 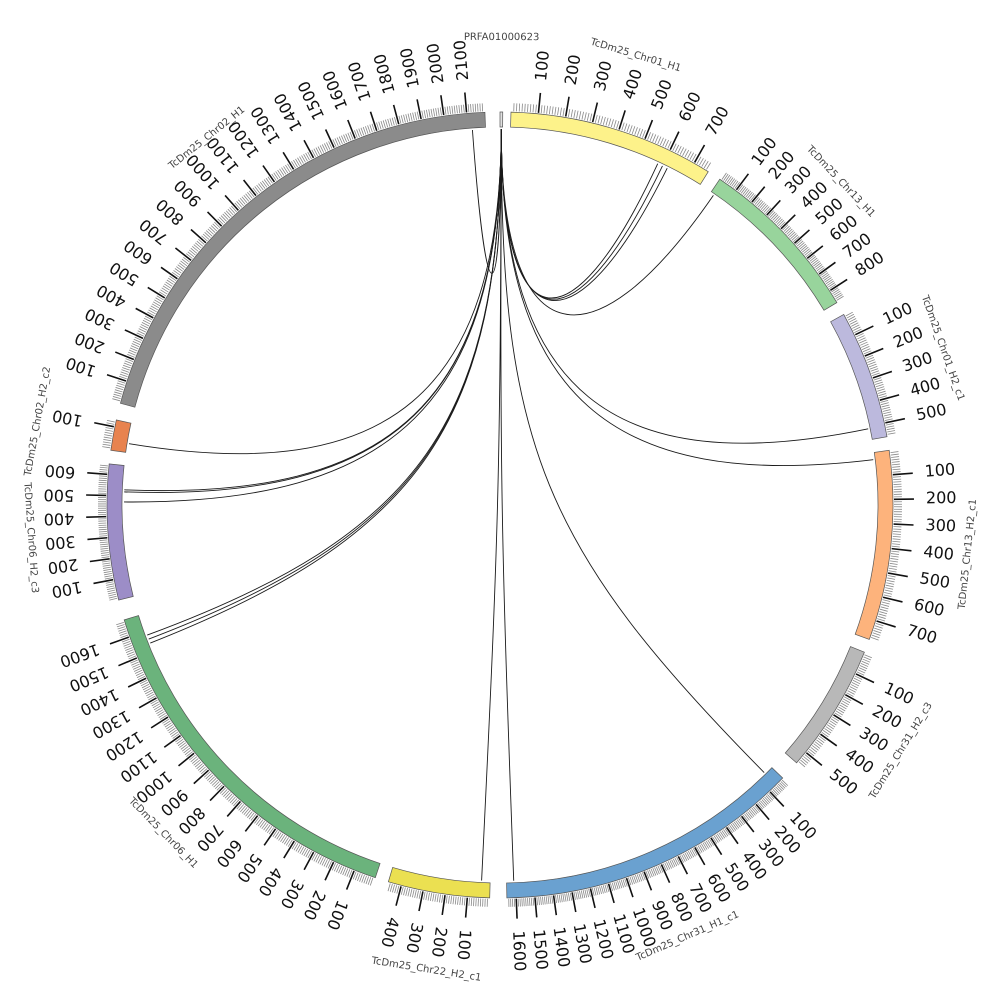 What do you see at coordinates (437, 895) in the screenshot?
I see `minor-ticks-chr22_h2_c1` at bounding box center [437, 895].